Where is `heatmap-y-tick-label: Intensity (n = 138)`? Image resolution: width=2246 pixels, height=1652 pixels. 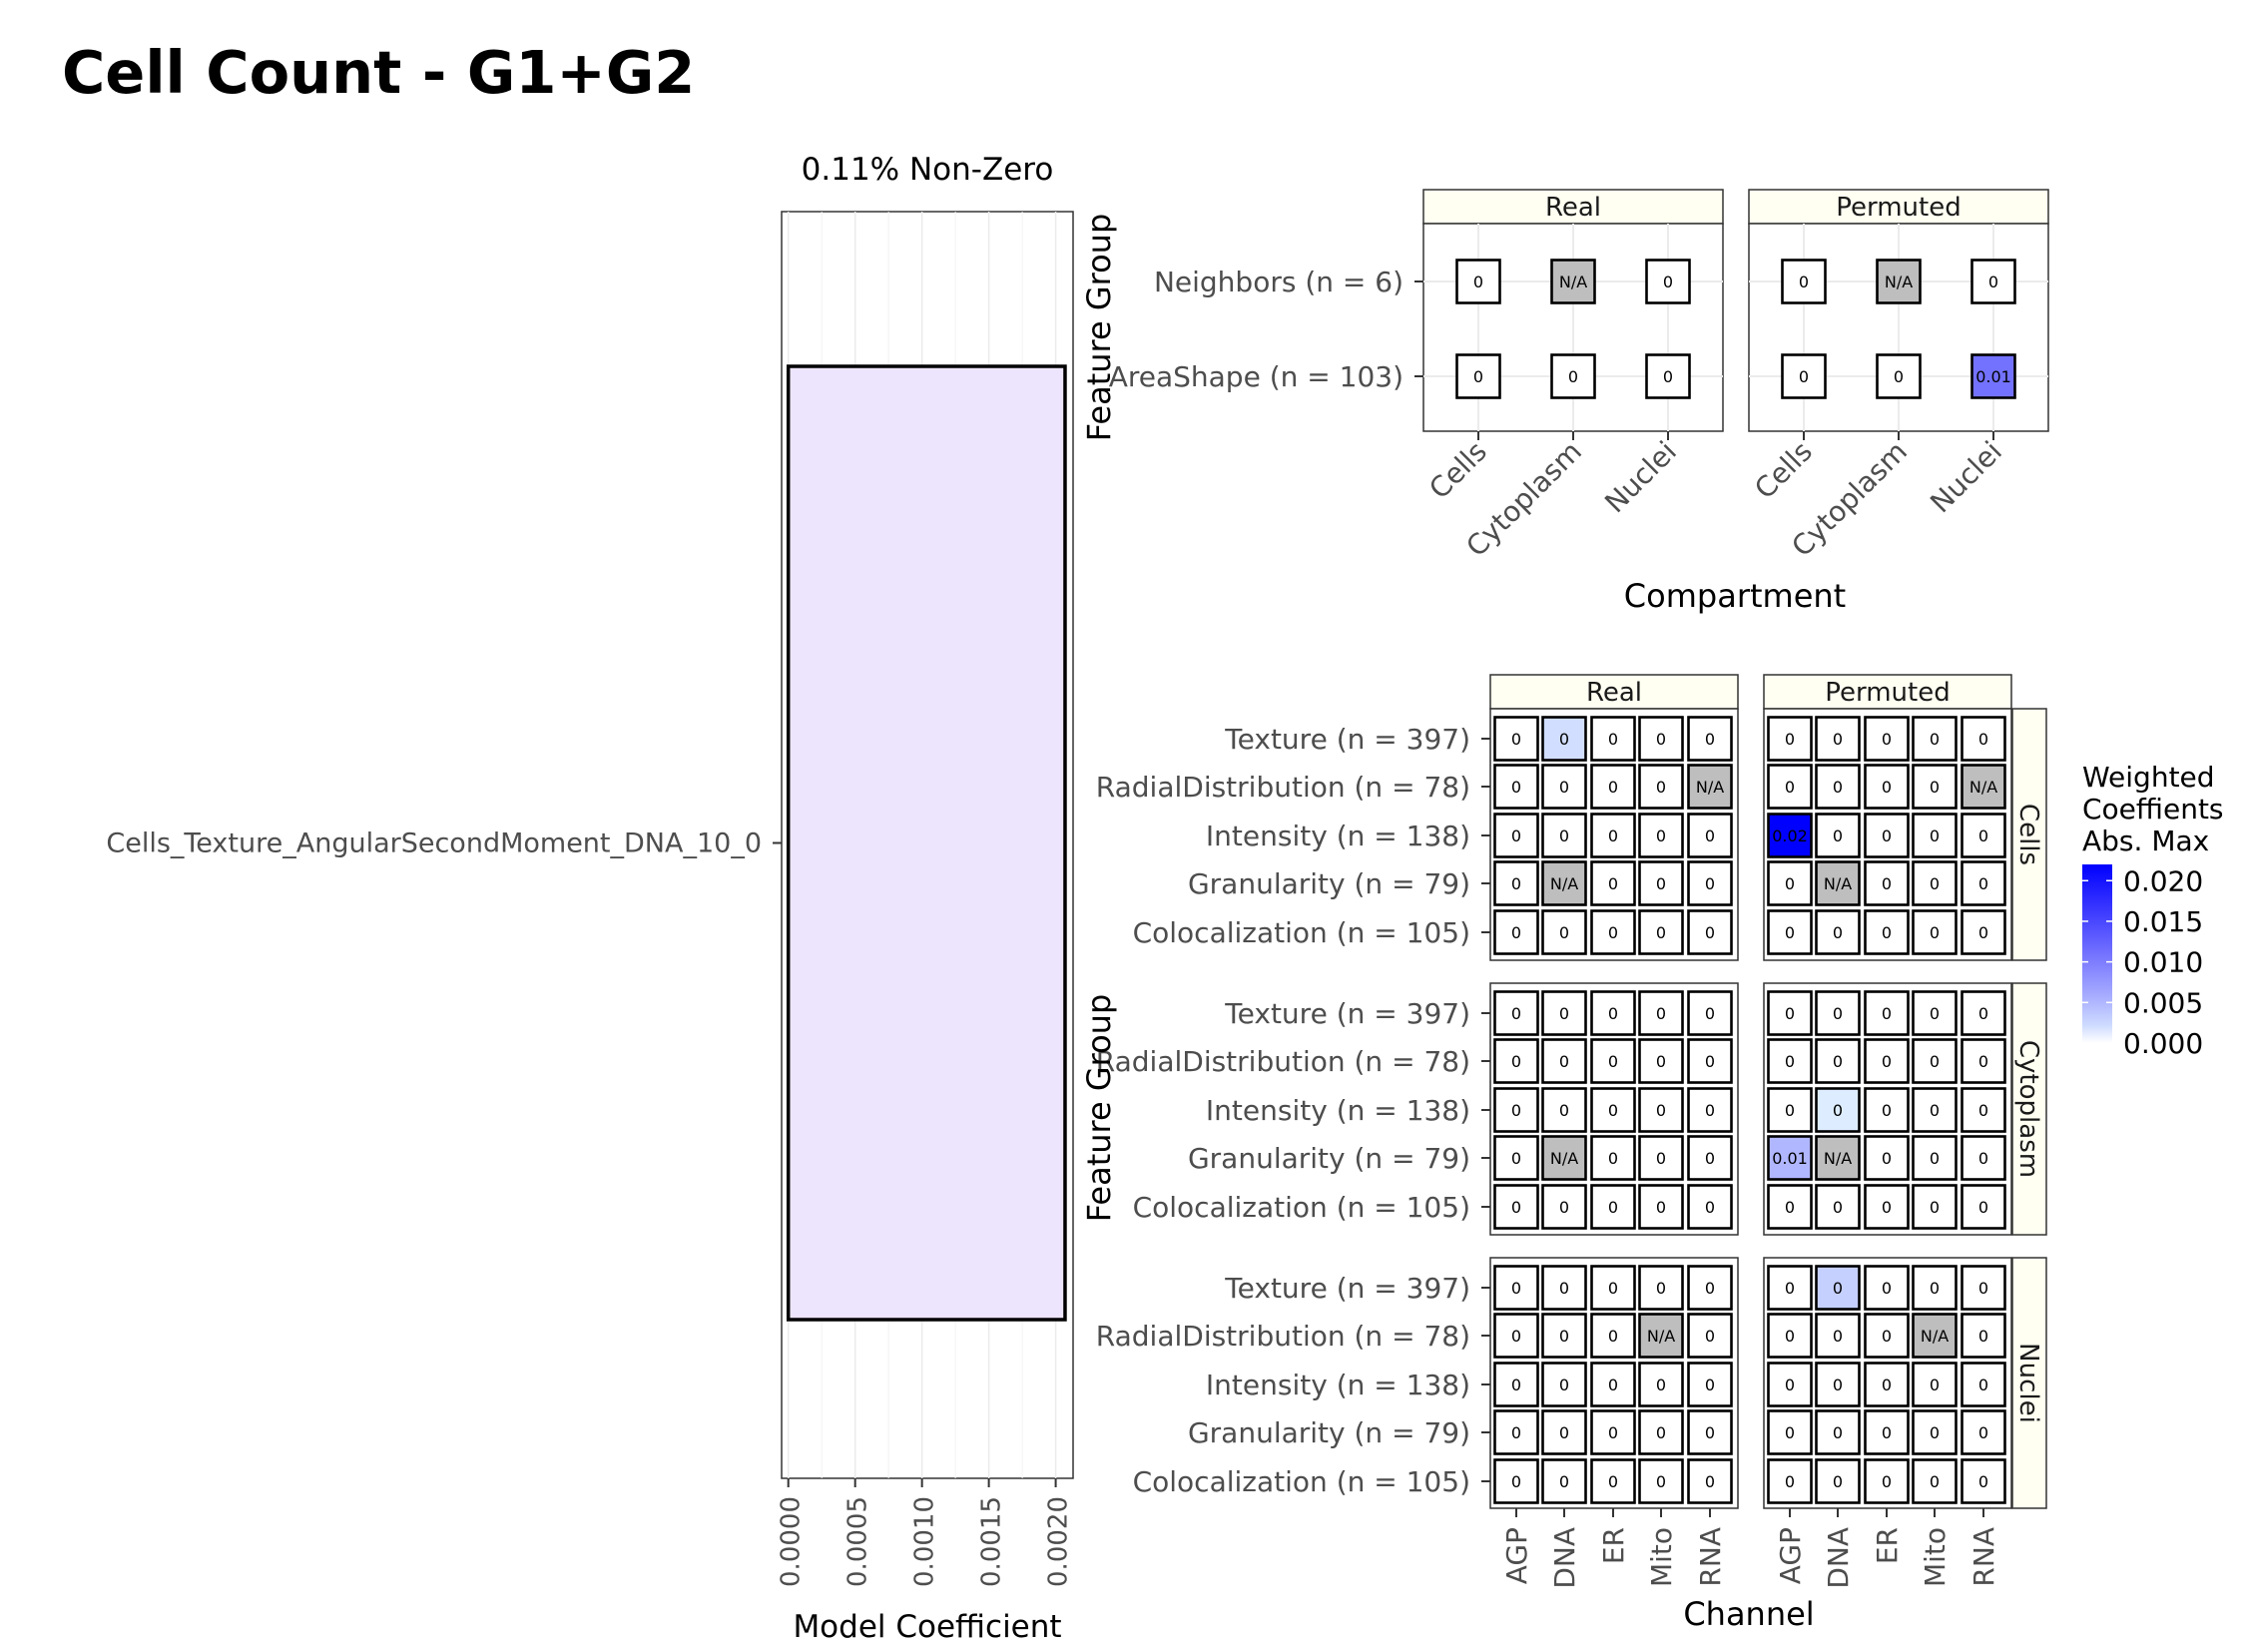 heatmap-y-tick-label: Intensity (n = 138) is located at coordinates (1338, 1385).